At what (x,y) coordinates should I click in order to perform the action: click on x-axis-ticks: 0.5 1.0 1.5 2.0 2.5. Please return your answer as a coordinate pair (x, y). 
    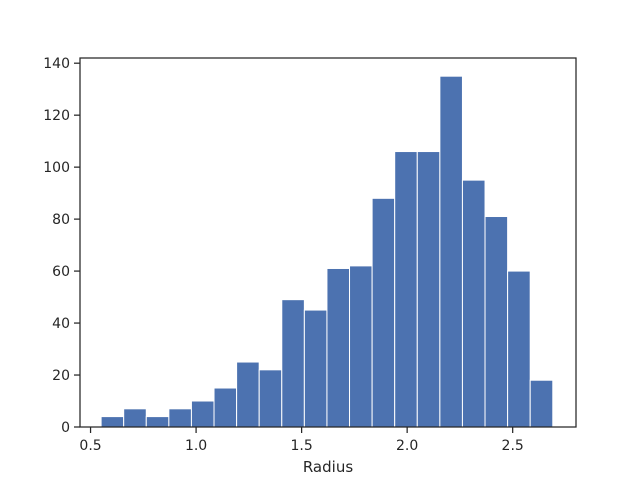
    Looking at the image, I should click on (301, 440).